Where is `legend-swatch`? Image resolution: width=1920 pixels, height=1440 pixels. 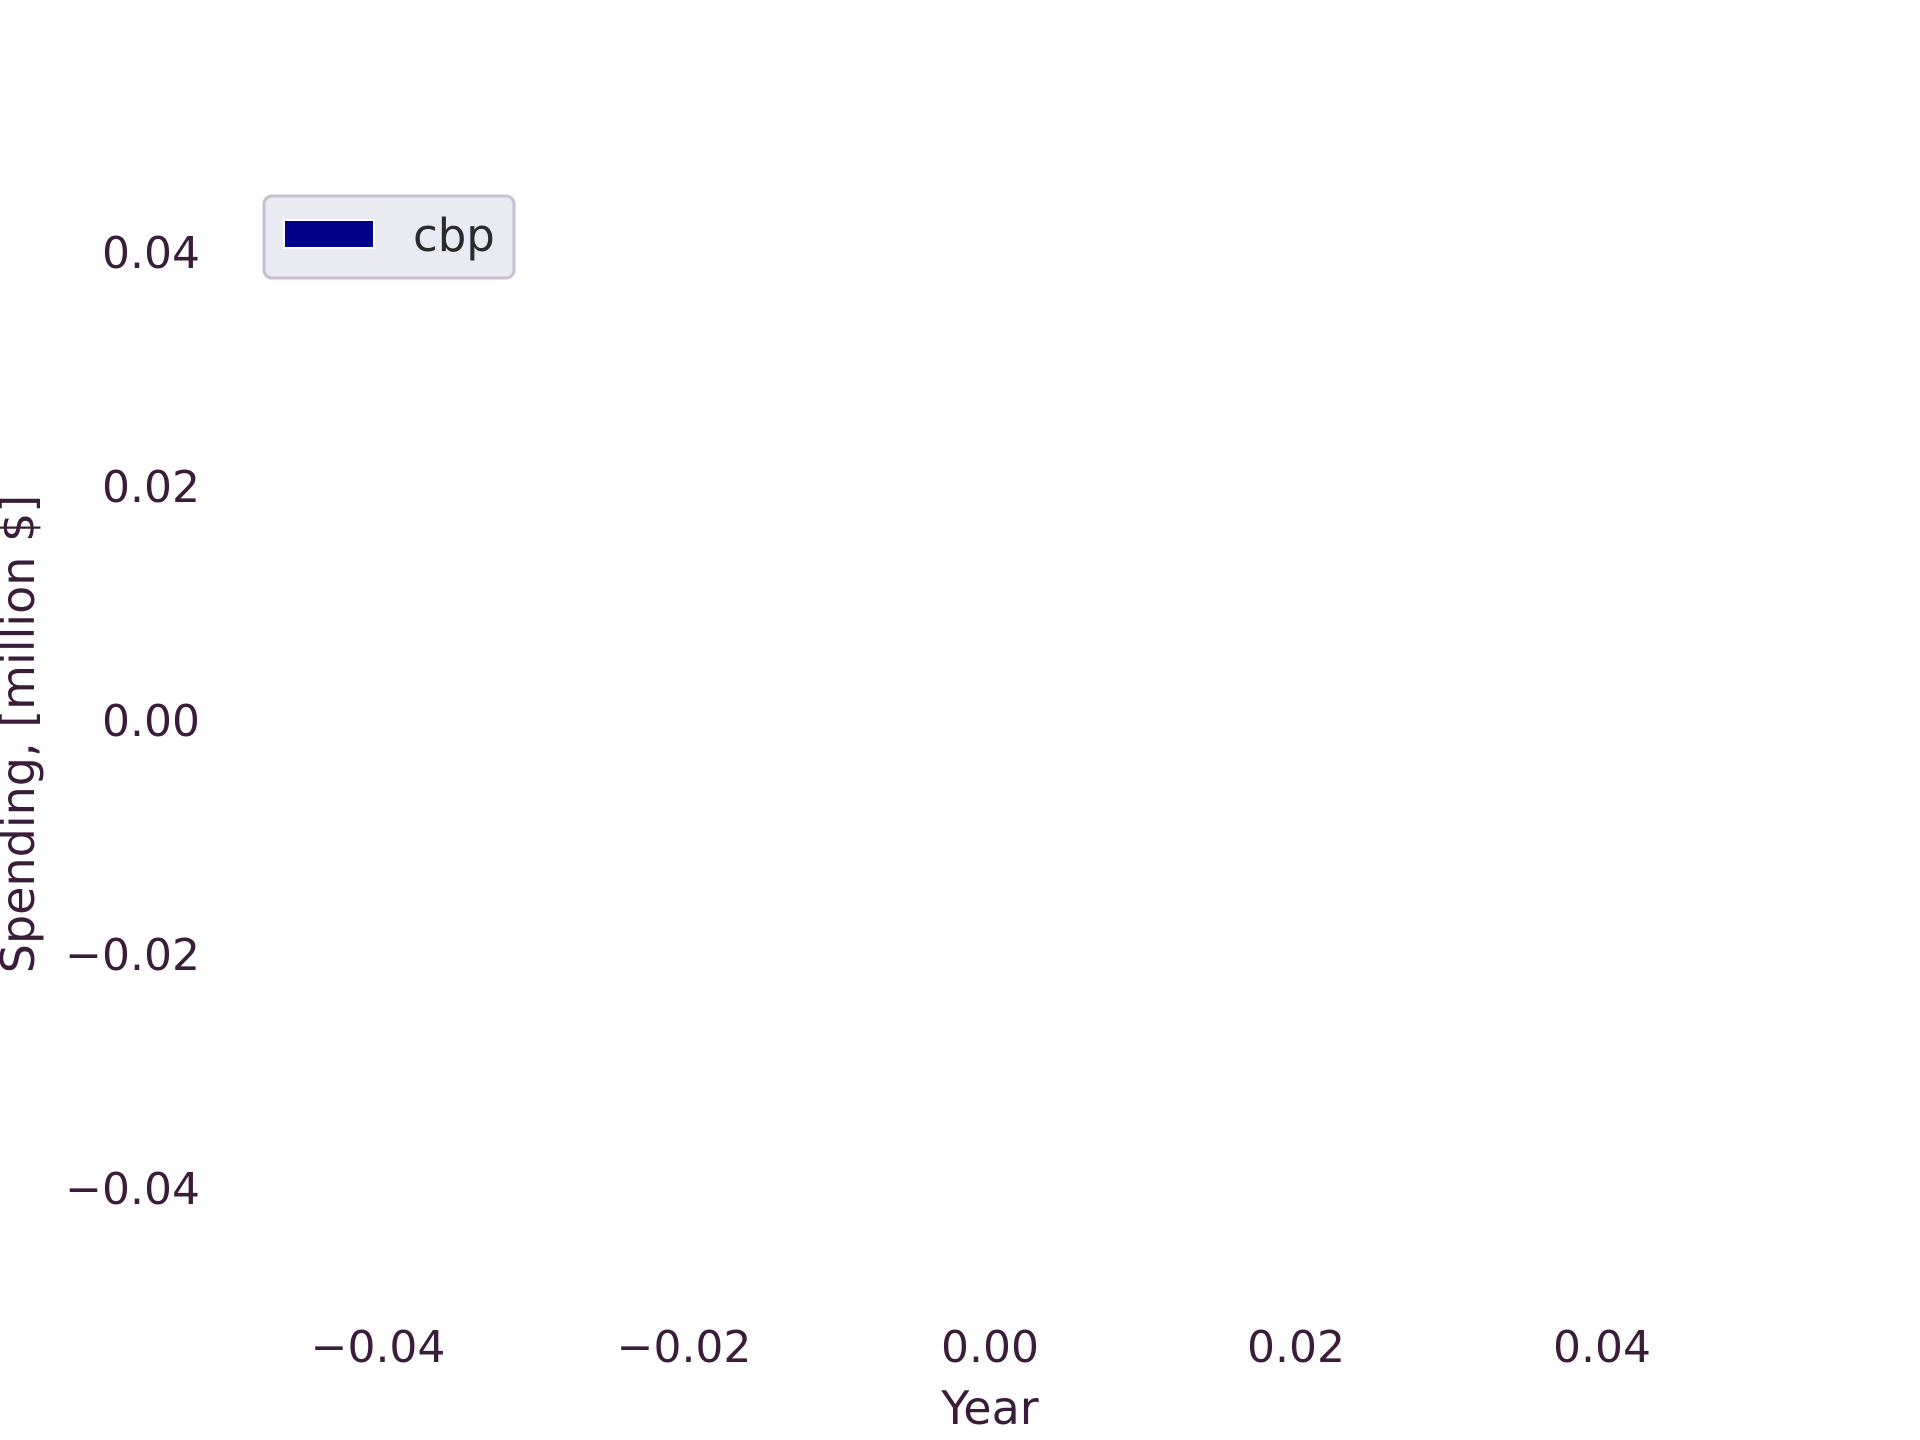
legend-swatch is located at coordinates (329, 234).